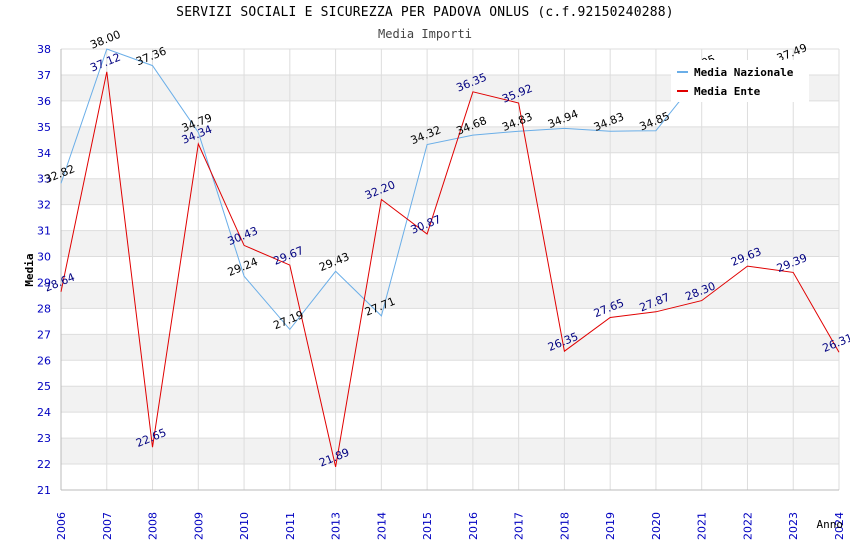 The image size is (850, 550). Describe the element at coordinates (105, 40) in the screenshot. I see `data-label-nazionale: 38.00` at that location.